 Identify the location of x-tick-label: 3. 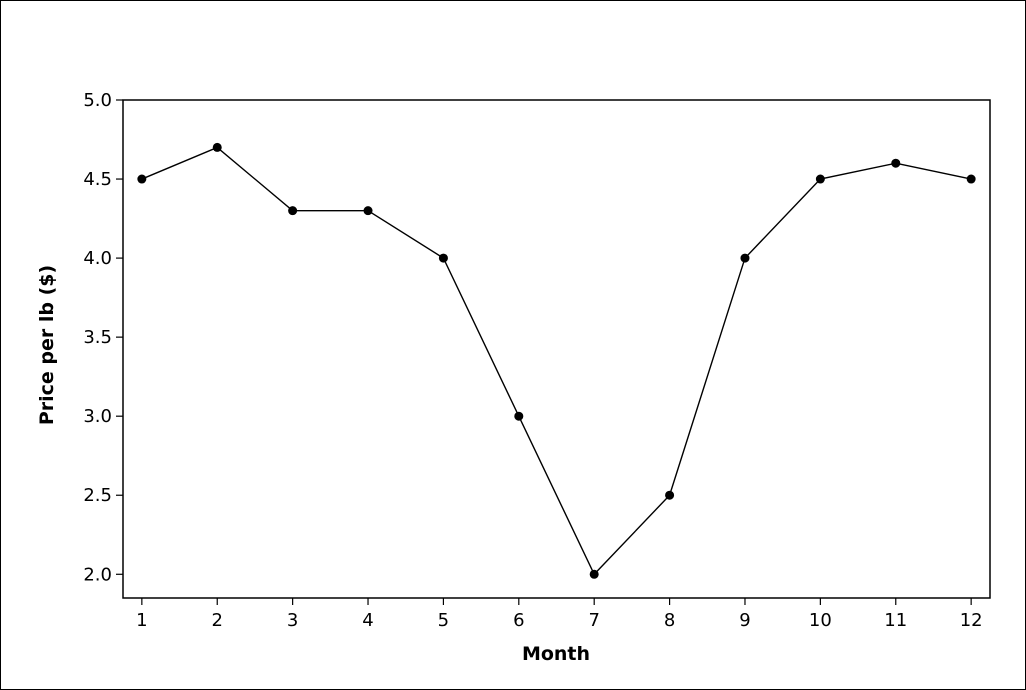
(292, 620).